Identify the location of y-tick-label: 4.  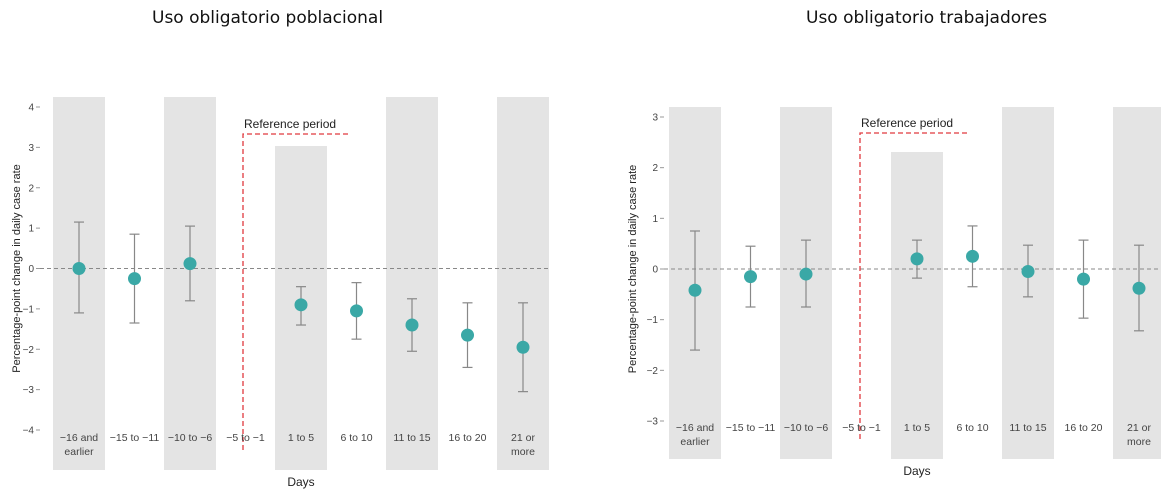
(31, 108).